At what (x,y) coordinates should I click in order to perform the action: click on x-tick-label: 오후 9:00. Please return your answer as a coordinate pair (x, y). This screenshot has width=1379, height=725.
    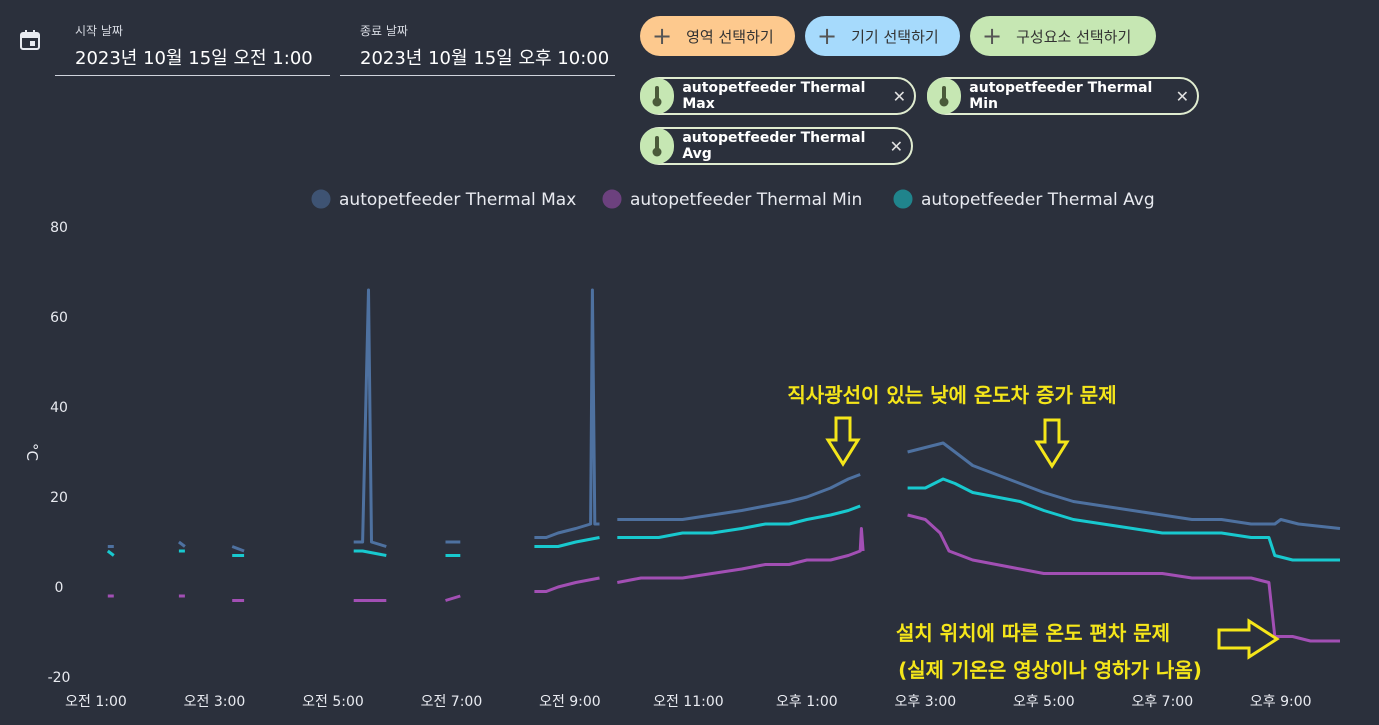
    Looking at the image, I should click on (1281, 702).